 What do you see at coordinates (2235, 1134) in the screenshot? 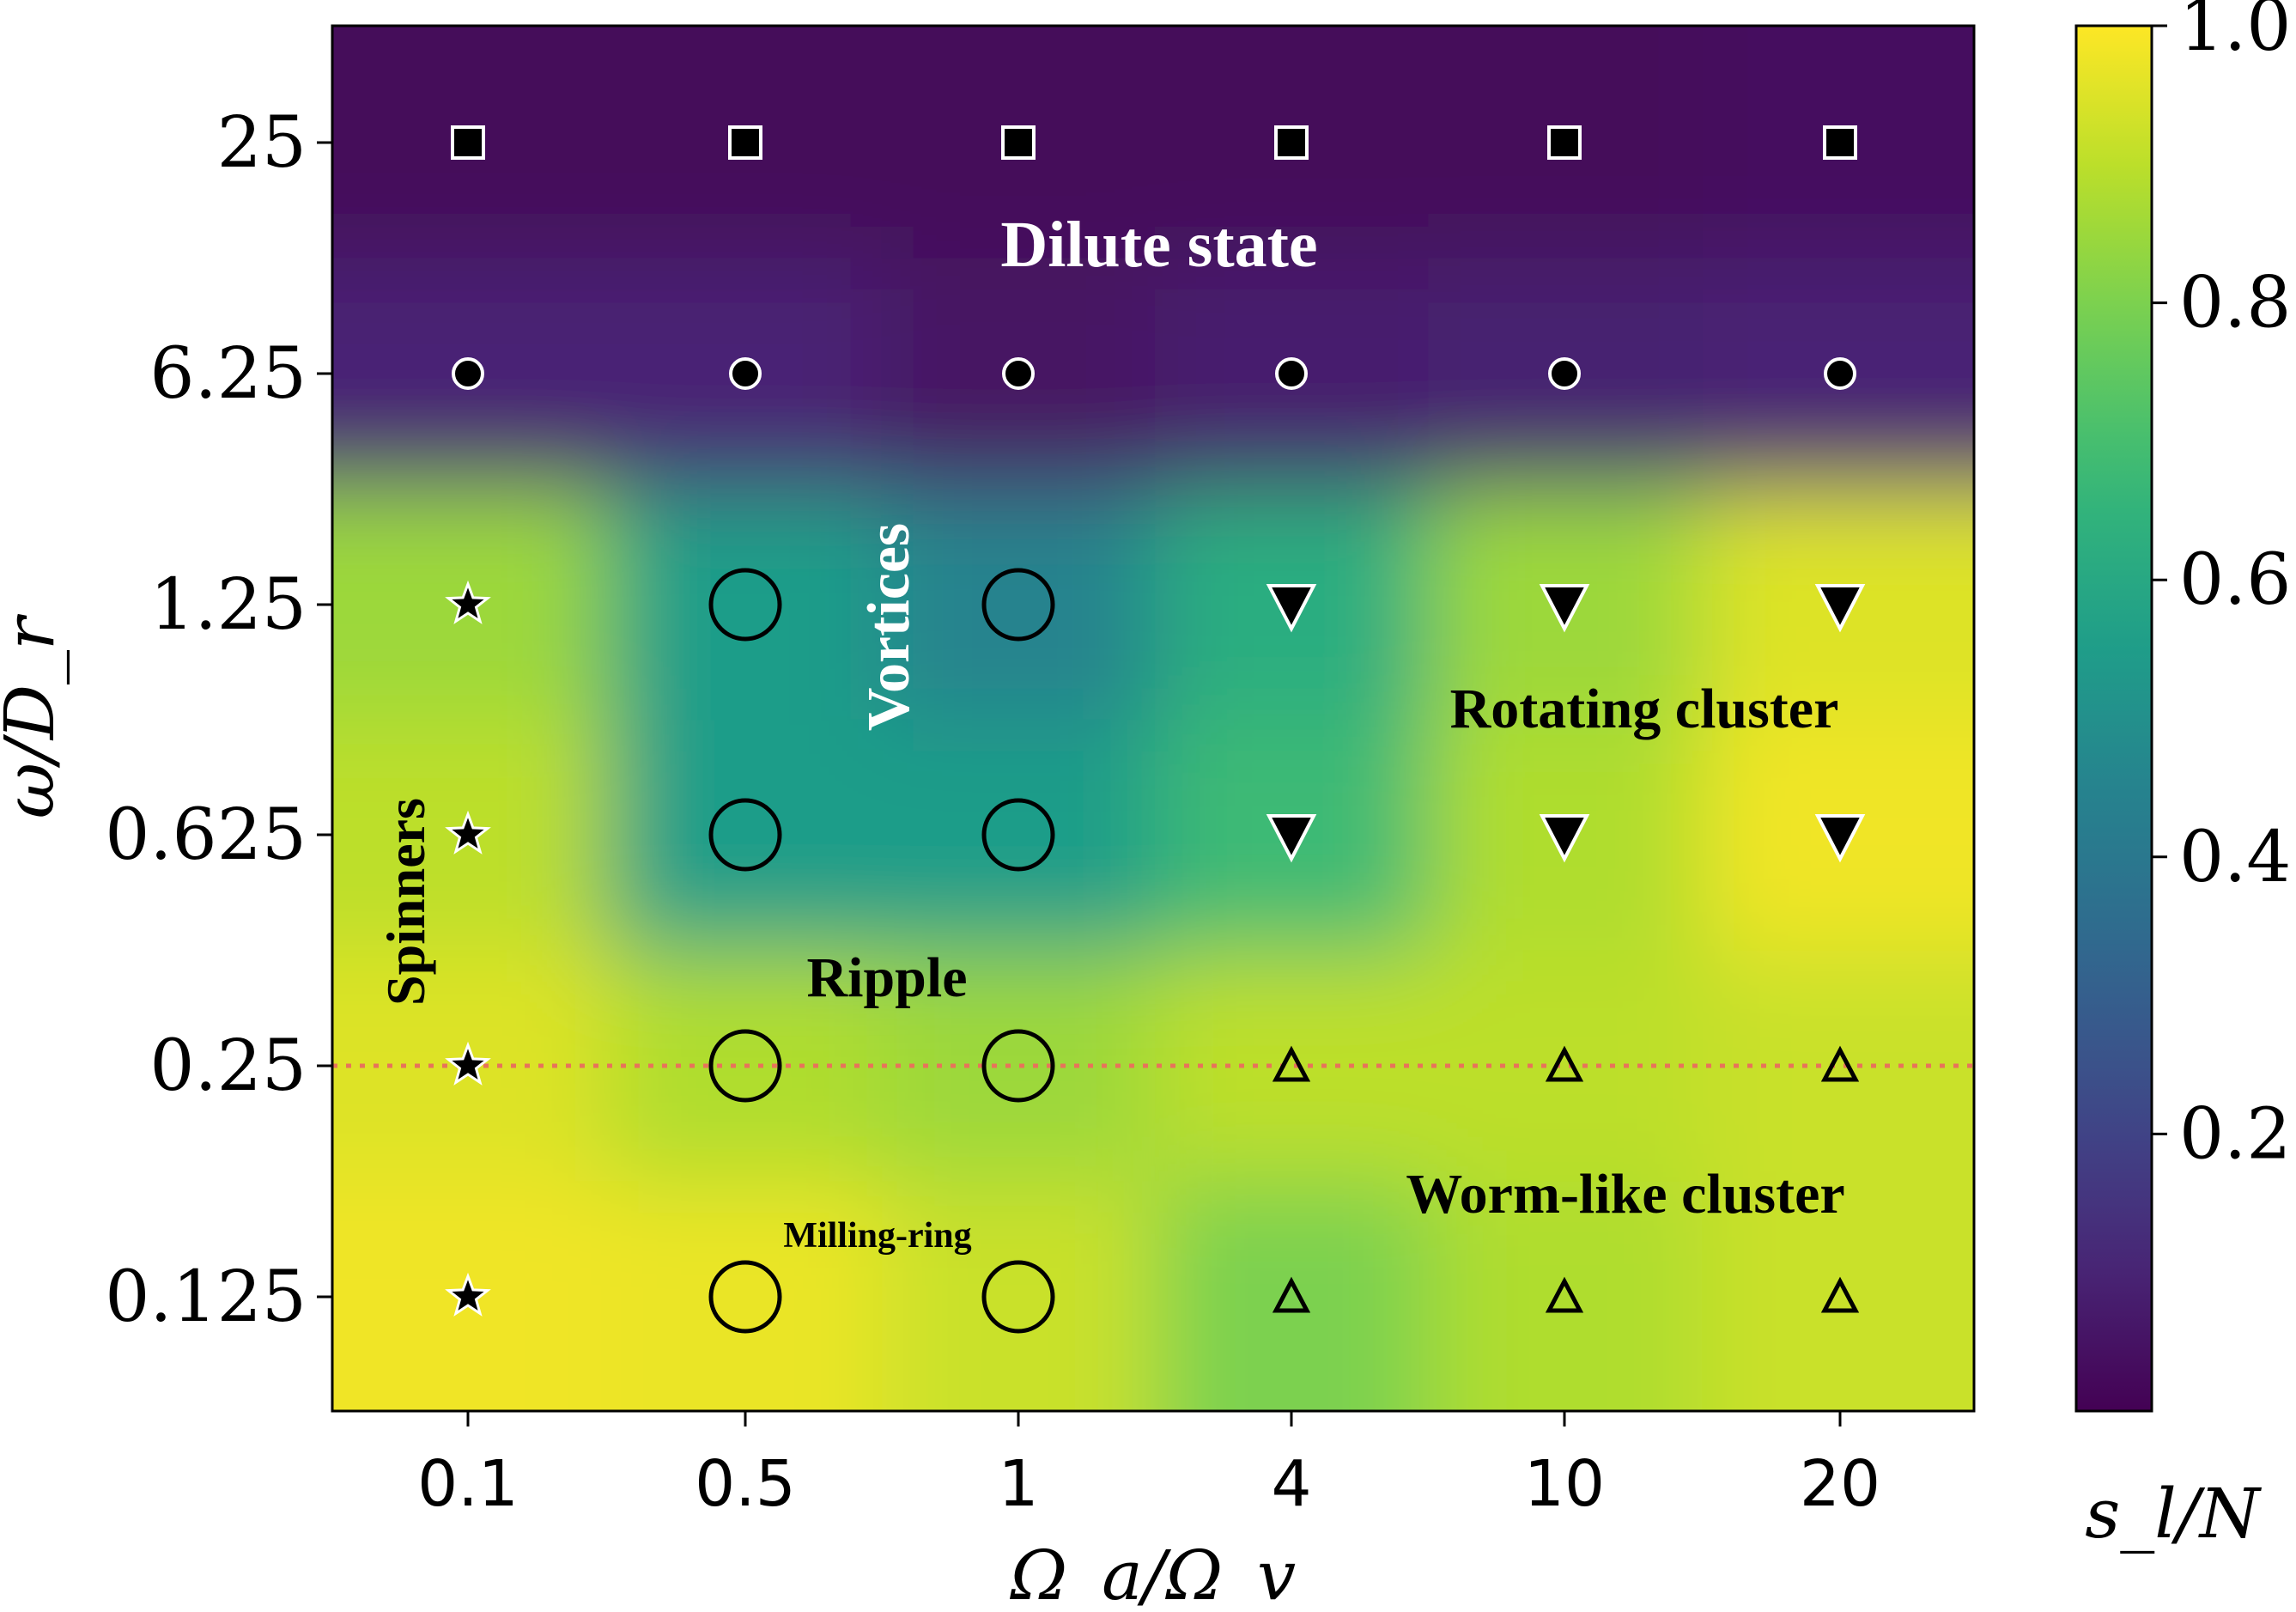
I see `colorbar-tick-label: 0.2` at bounding box center [2235, 1134].